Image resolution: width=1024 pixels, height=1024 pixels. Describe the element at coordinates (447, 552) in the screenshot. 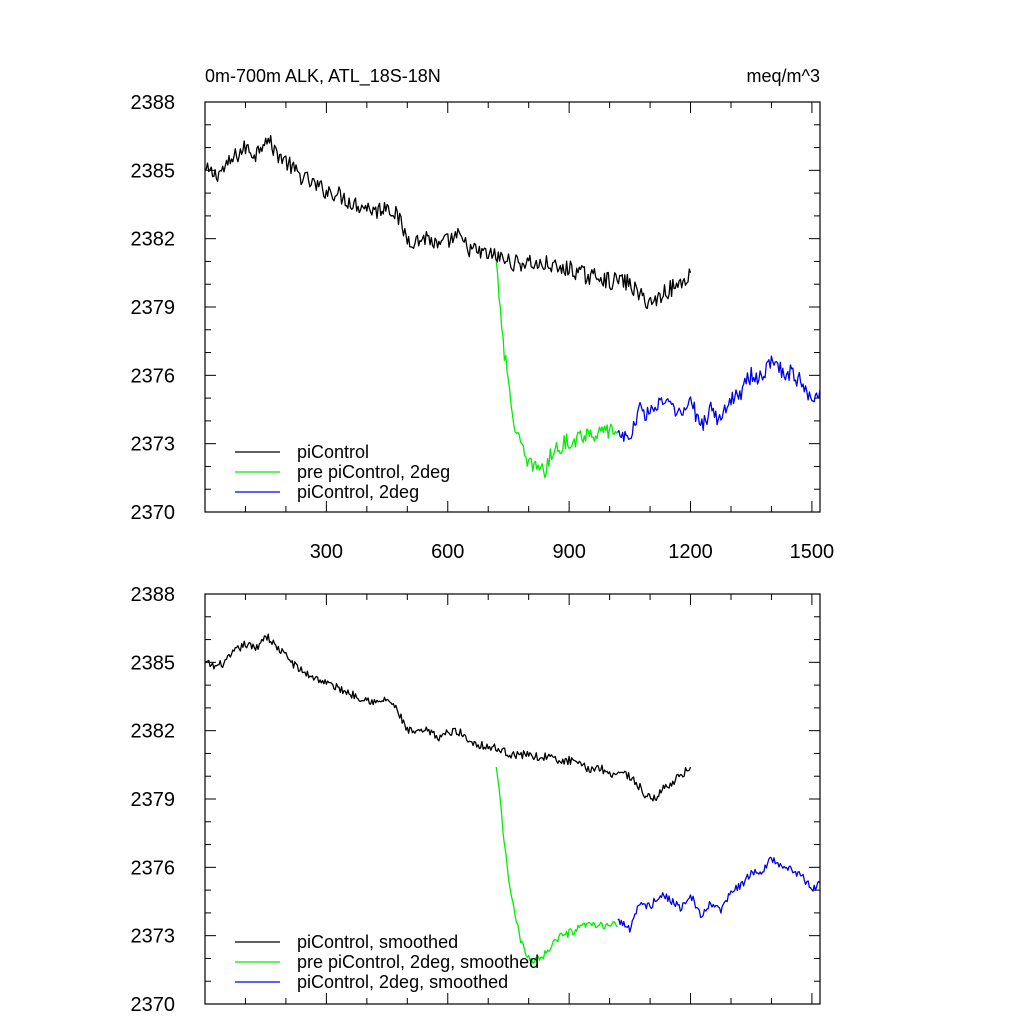

I see `x-tick-label: 600` at that location.